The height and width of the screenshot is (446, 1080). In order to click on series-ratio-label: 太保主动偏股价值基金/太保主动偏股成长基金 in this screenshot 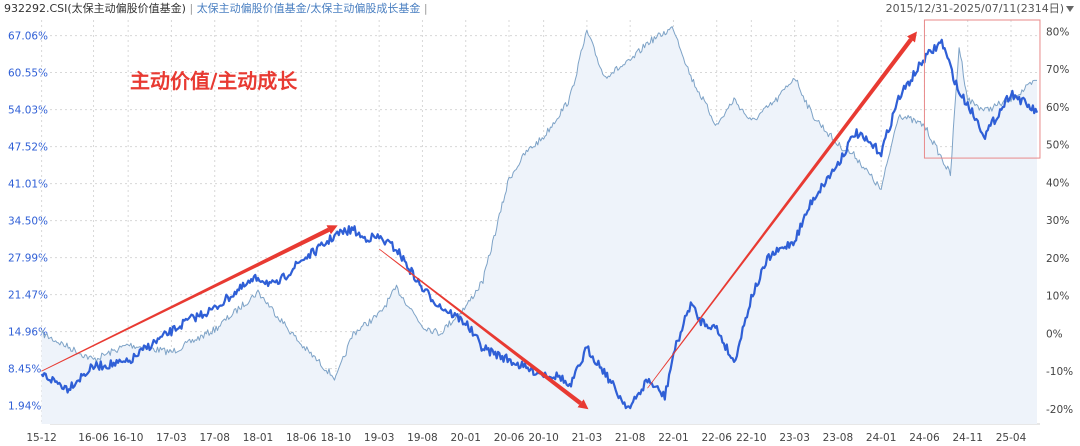, I will do `click(308, 8)`.